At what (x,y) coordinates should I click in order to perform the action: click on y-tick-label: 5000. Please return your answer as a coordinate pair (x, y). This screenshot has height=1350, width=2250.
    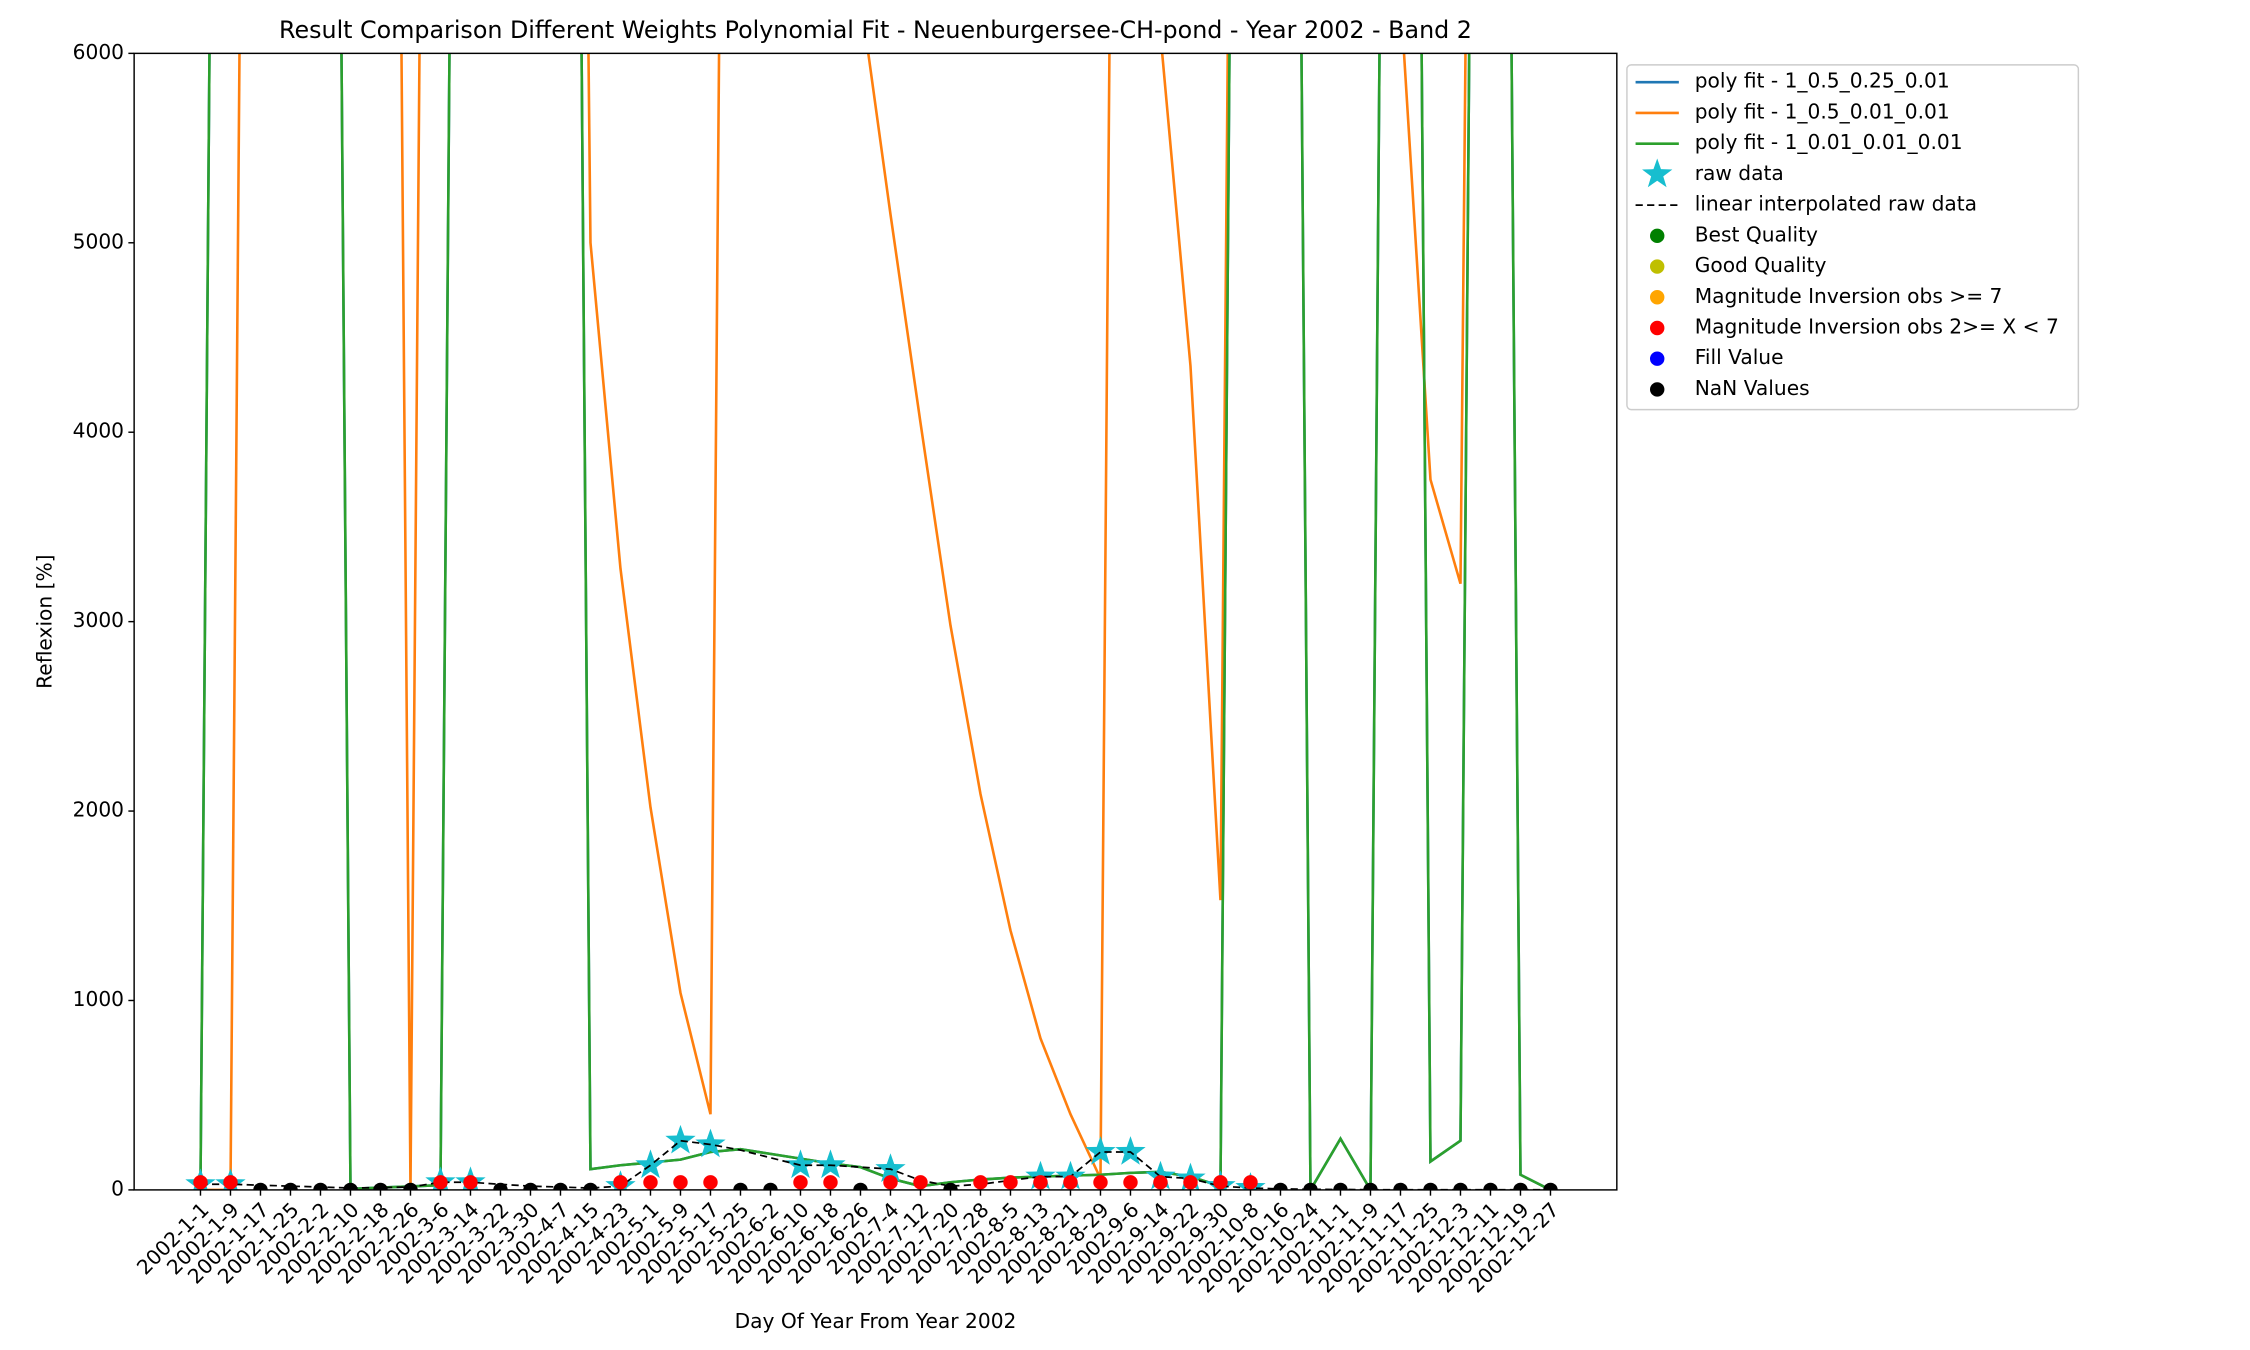
    Looking at the image, I should click on (98, 241).